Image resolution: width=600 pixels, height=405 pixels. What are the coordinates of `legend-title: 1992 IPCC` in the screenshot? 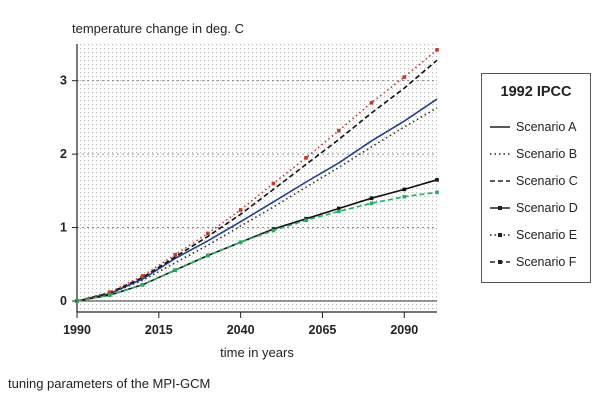 It's located at (536, 92).